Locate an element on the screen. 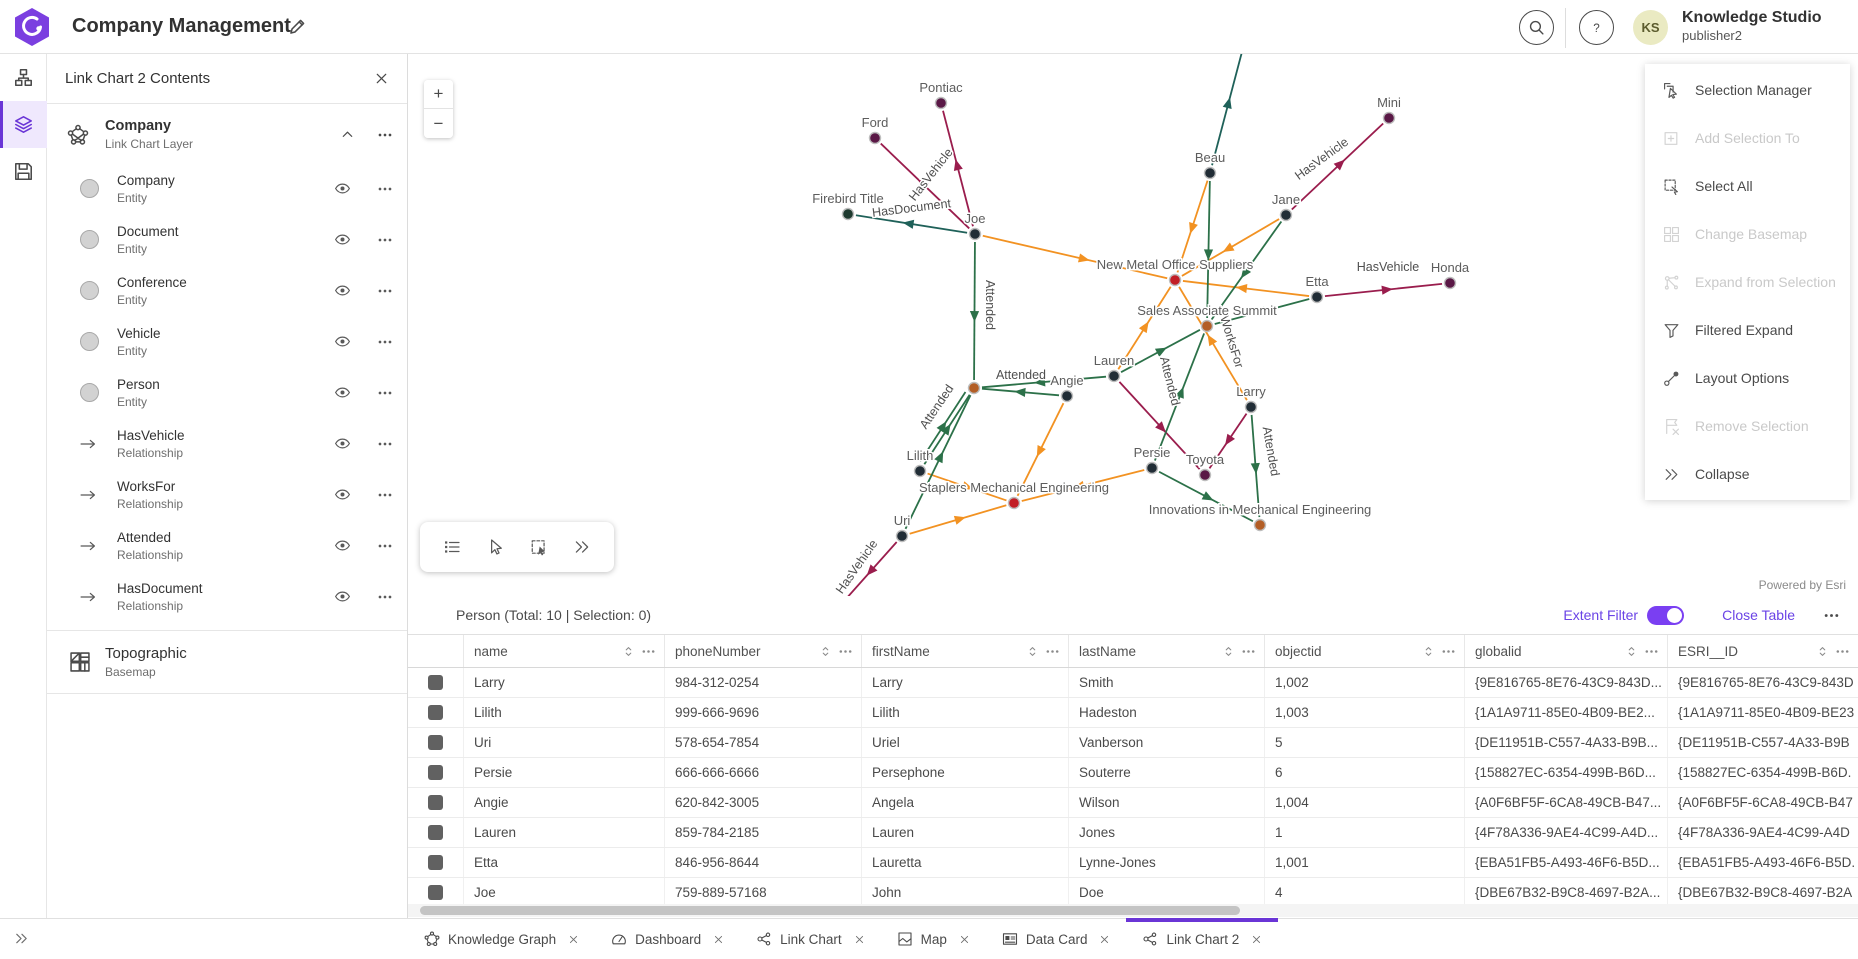  node-person-lauren is located at coordinates (1114, 376).